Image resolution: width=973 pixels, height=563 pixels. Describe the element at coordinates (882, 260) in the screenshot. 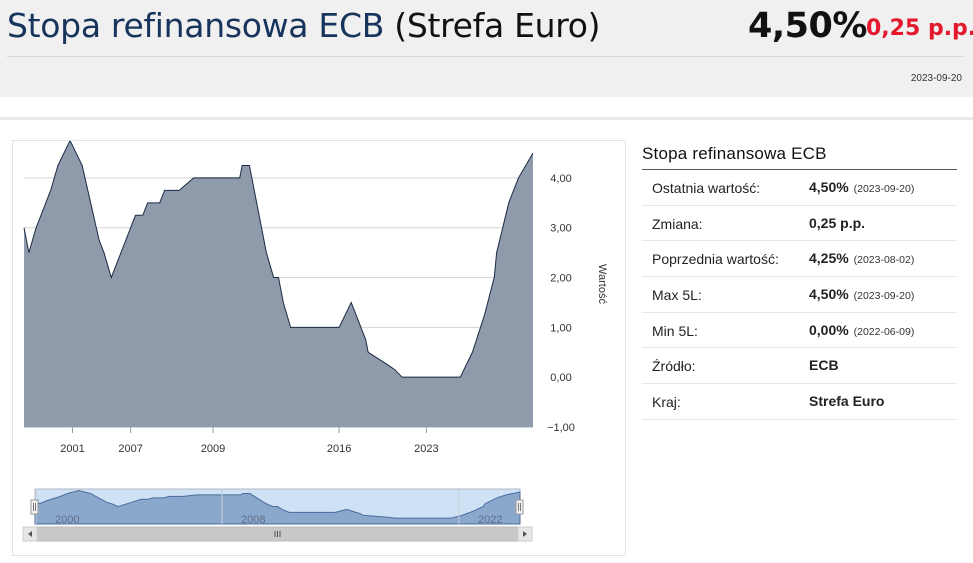

I see `info-row-date: (2023-08-02)` at that location.